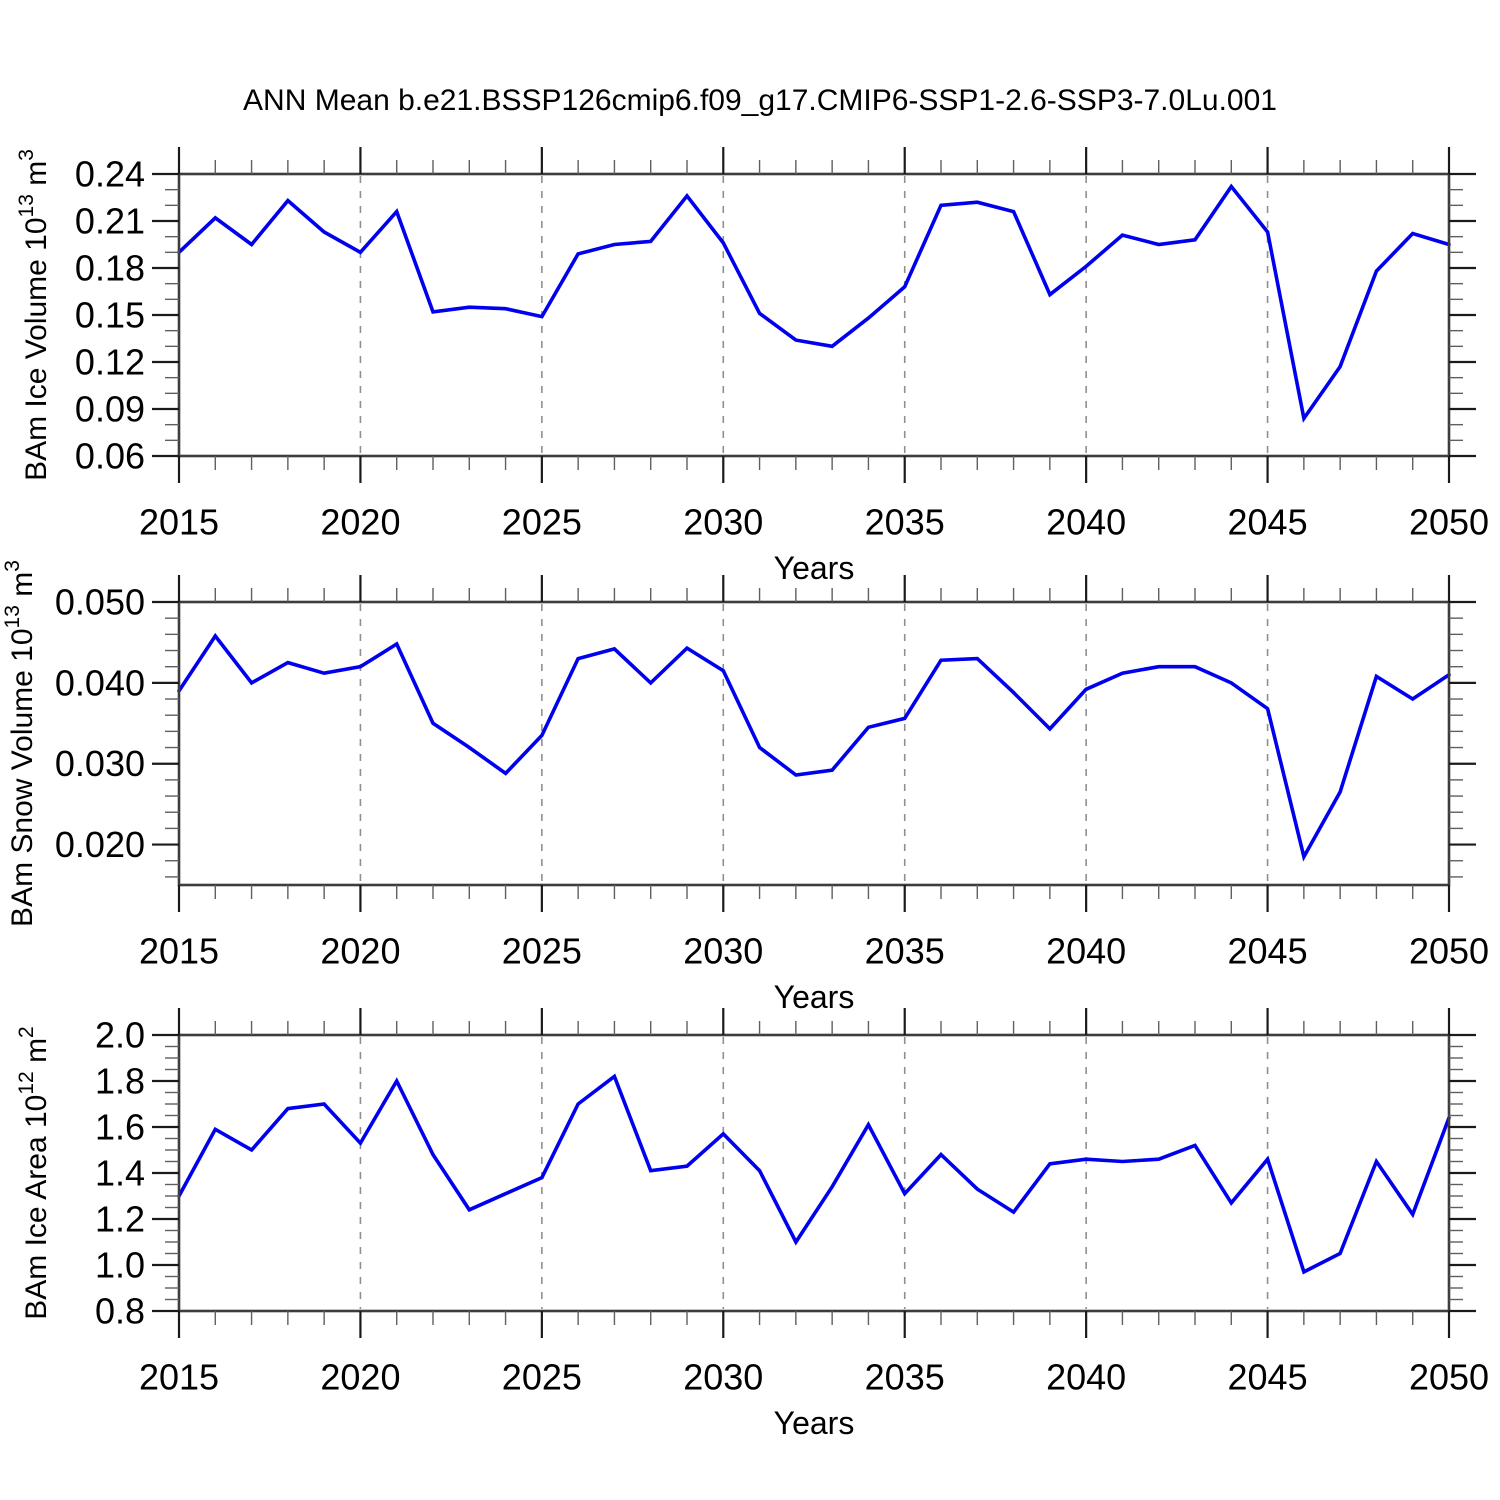  I want to click on y-tick-label: 1.0, so click(120, 1265).